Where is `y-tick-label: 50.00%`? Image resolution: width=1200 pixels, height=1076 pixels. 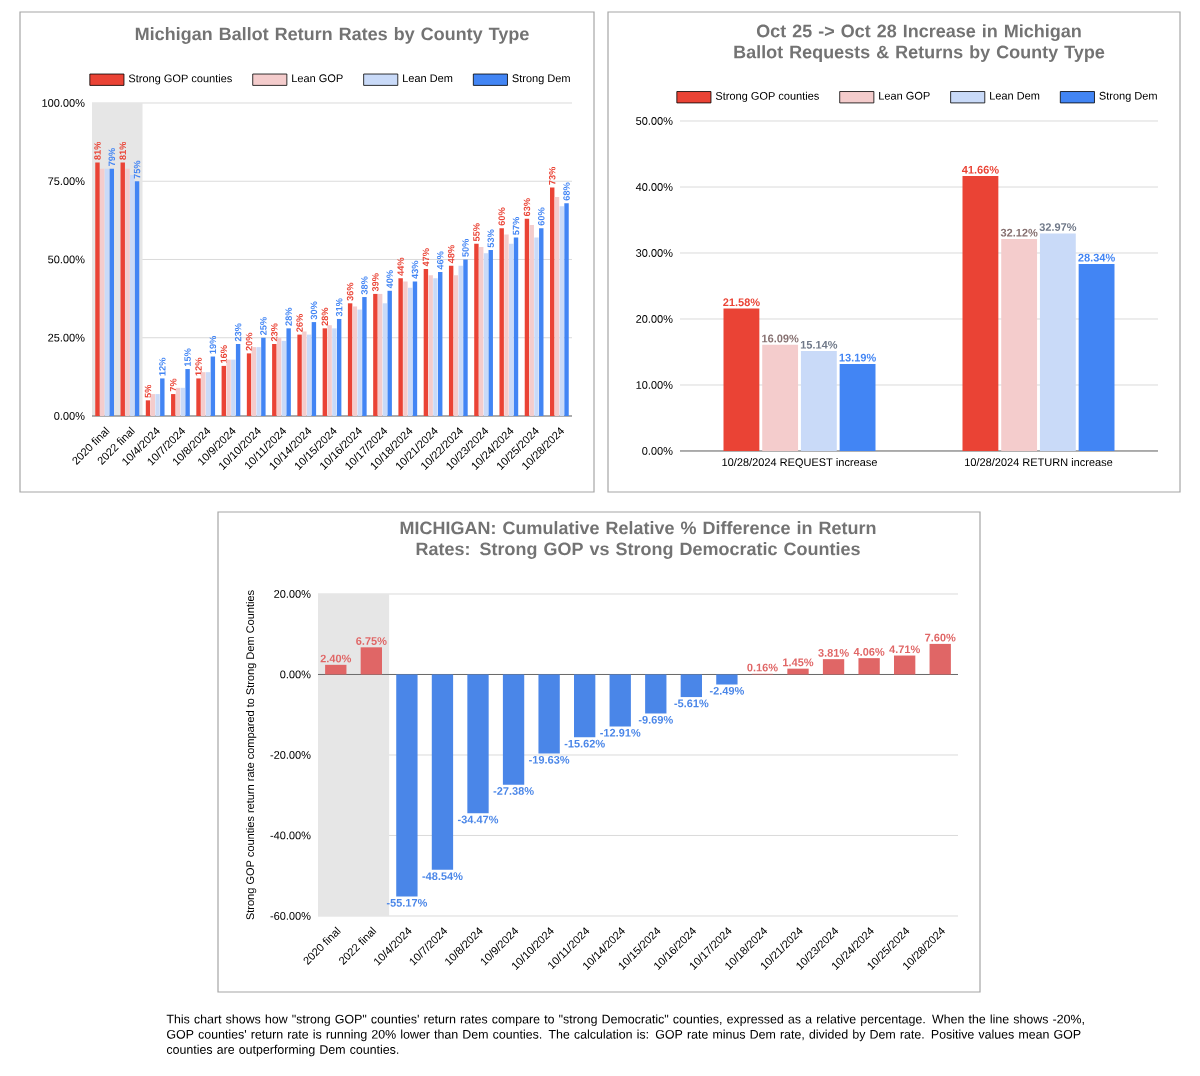 y-tick-label: 50.00% is located at coordinates (66, 259).